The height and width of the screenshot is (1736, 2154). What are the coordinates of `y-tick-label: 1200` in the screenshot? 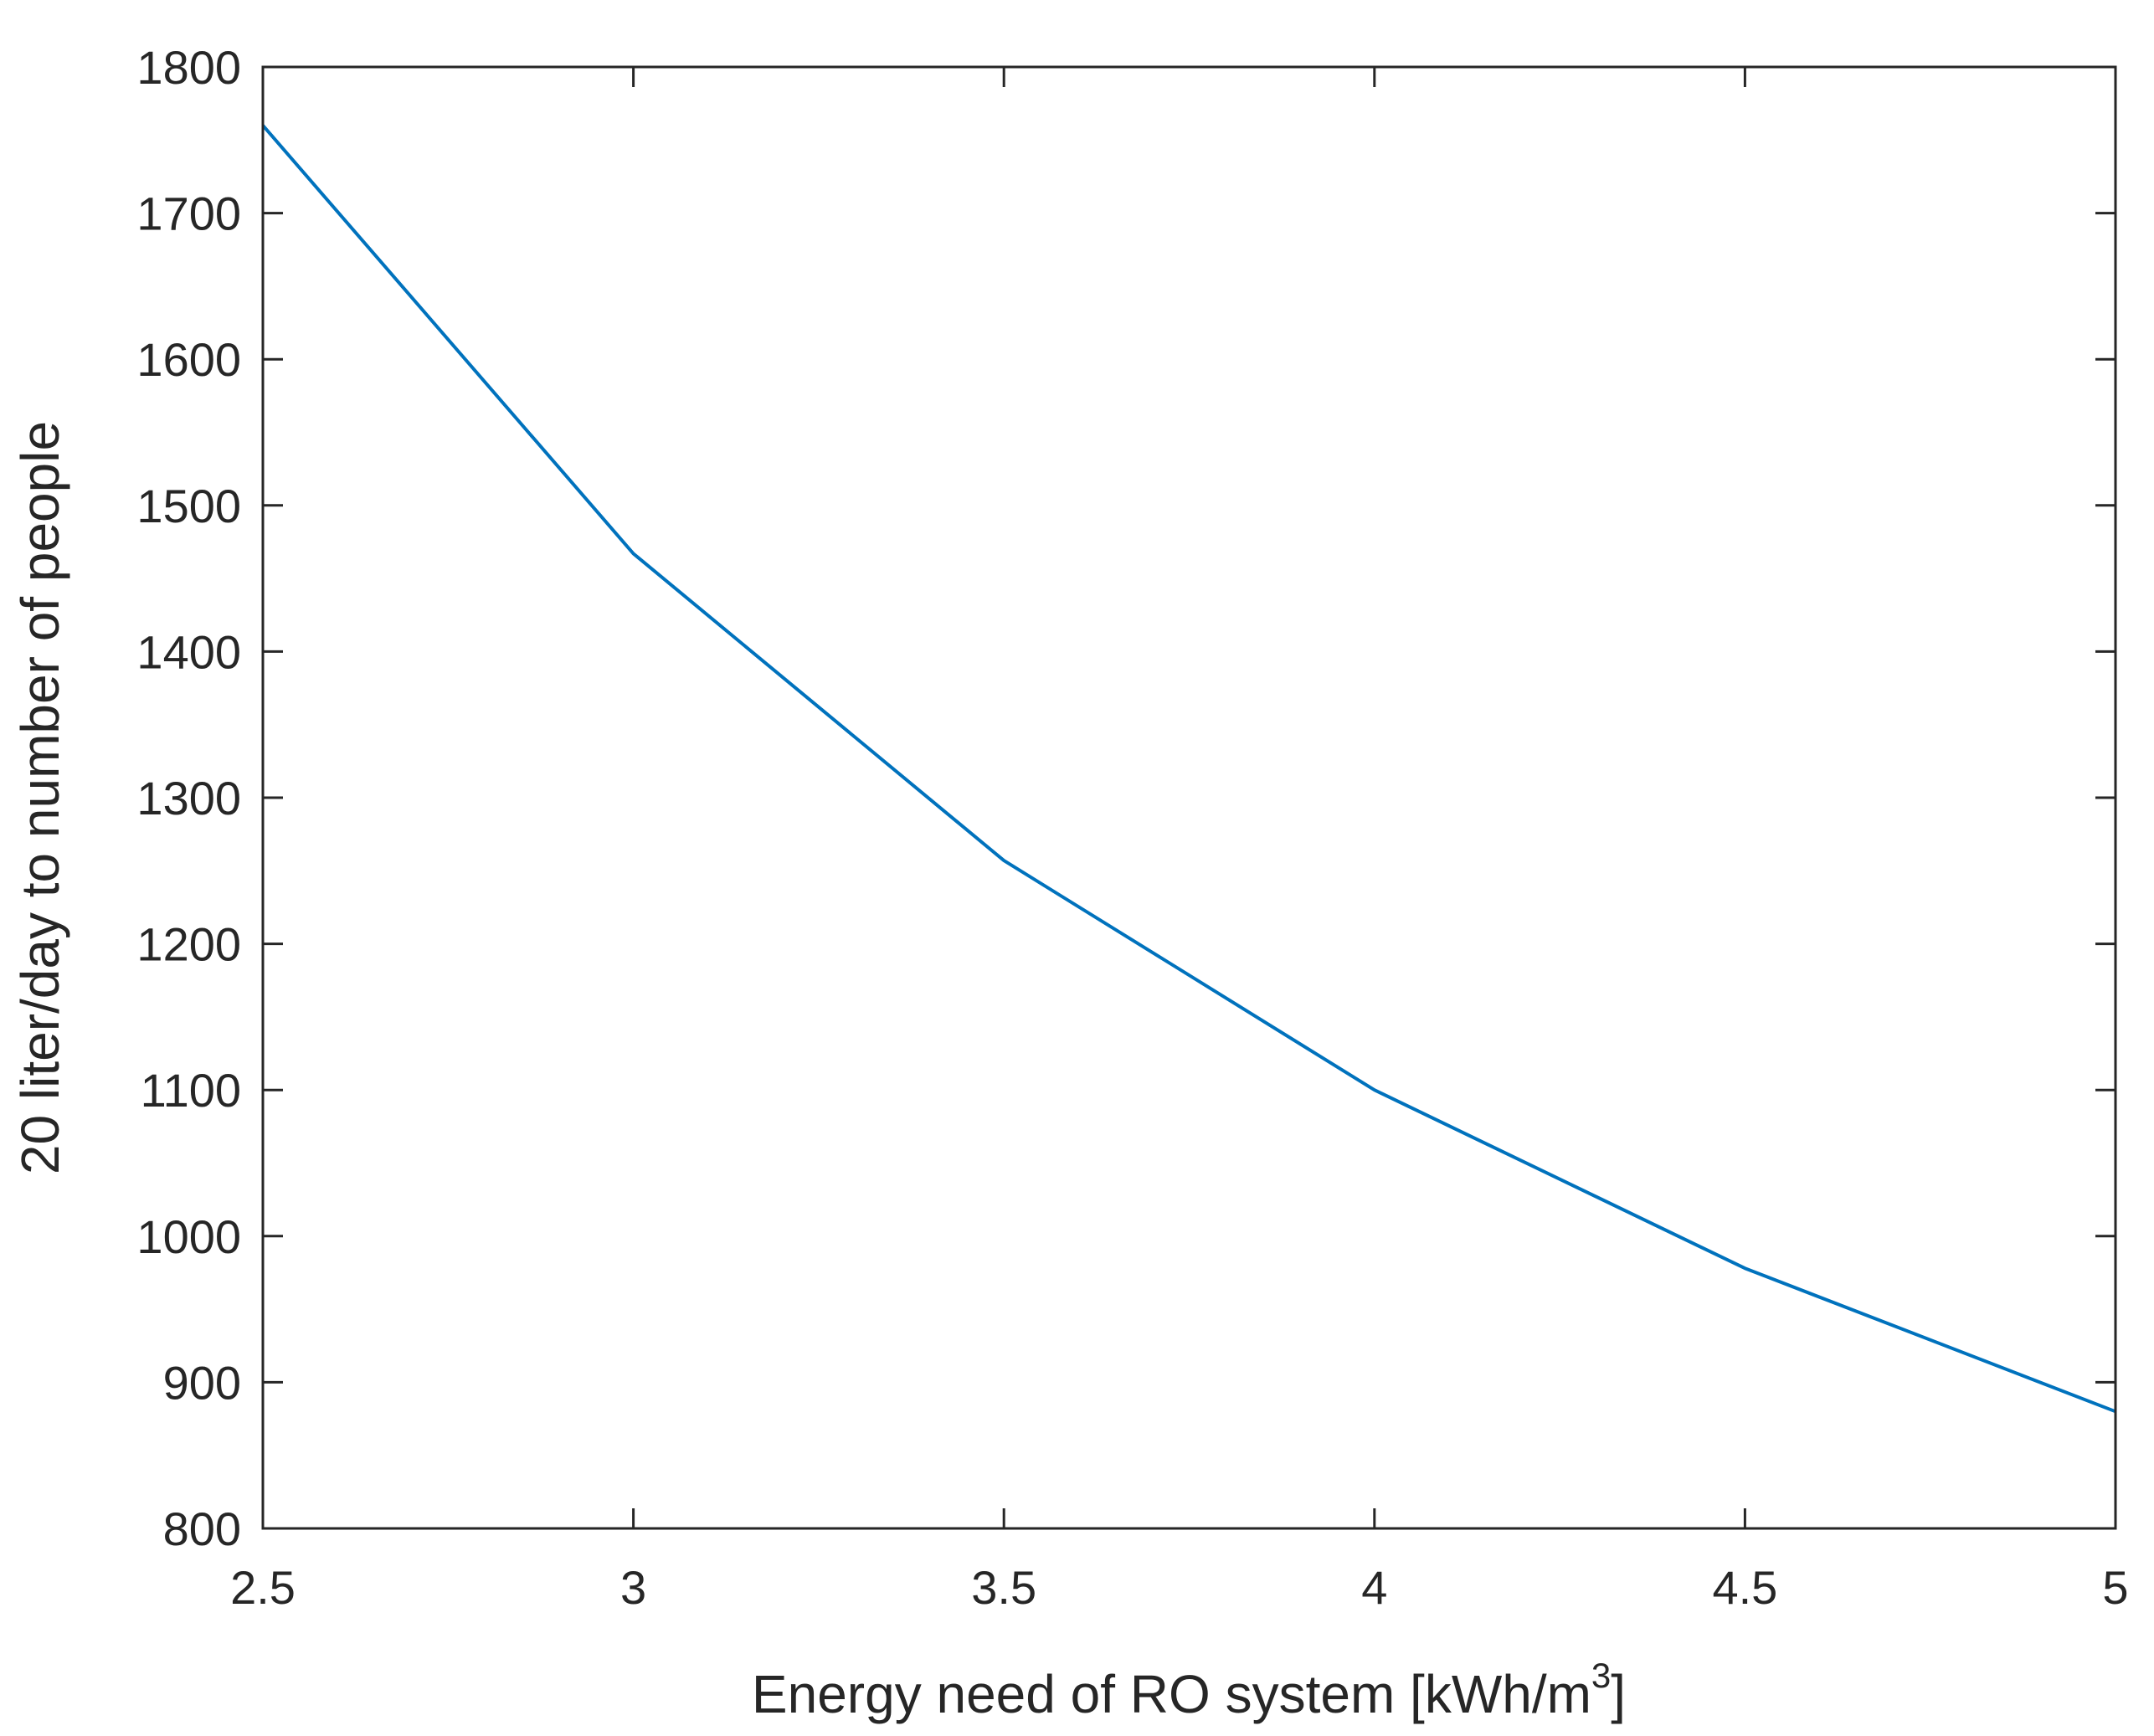 It's located at (188, 944).